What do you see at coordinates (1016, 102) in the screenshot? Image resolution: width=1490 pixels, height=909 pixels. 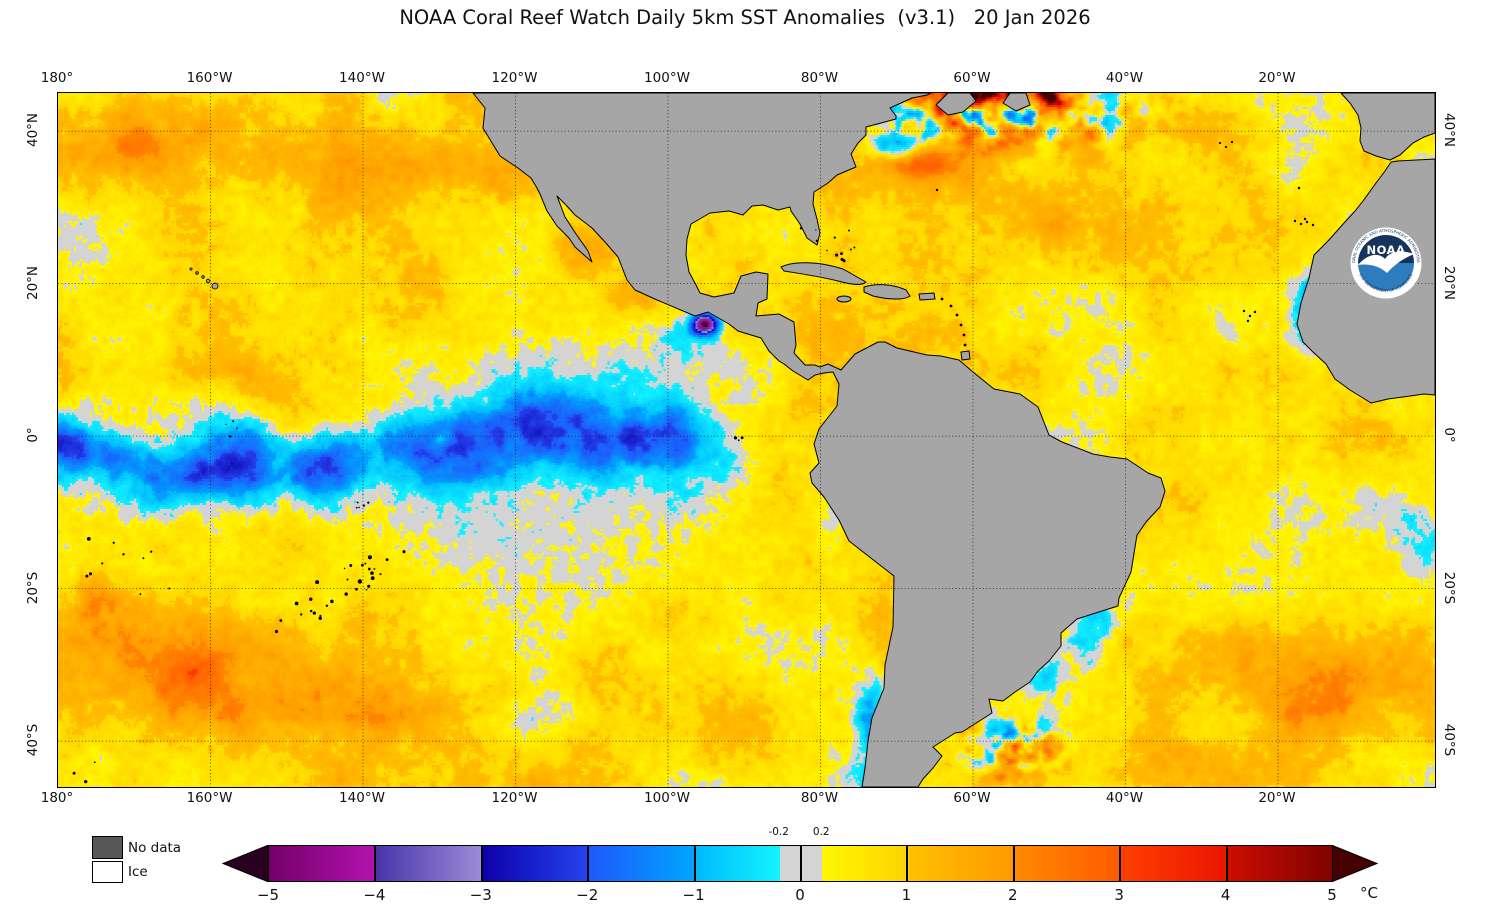 I see `land-newfoundland` at bounding box center [1016, 102].